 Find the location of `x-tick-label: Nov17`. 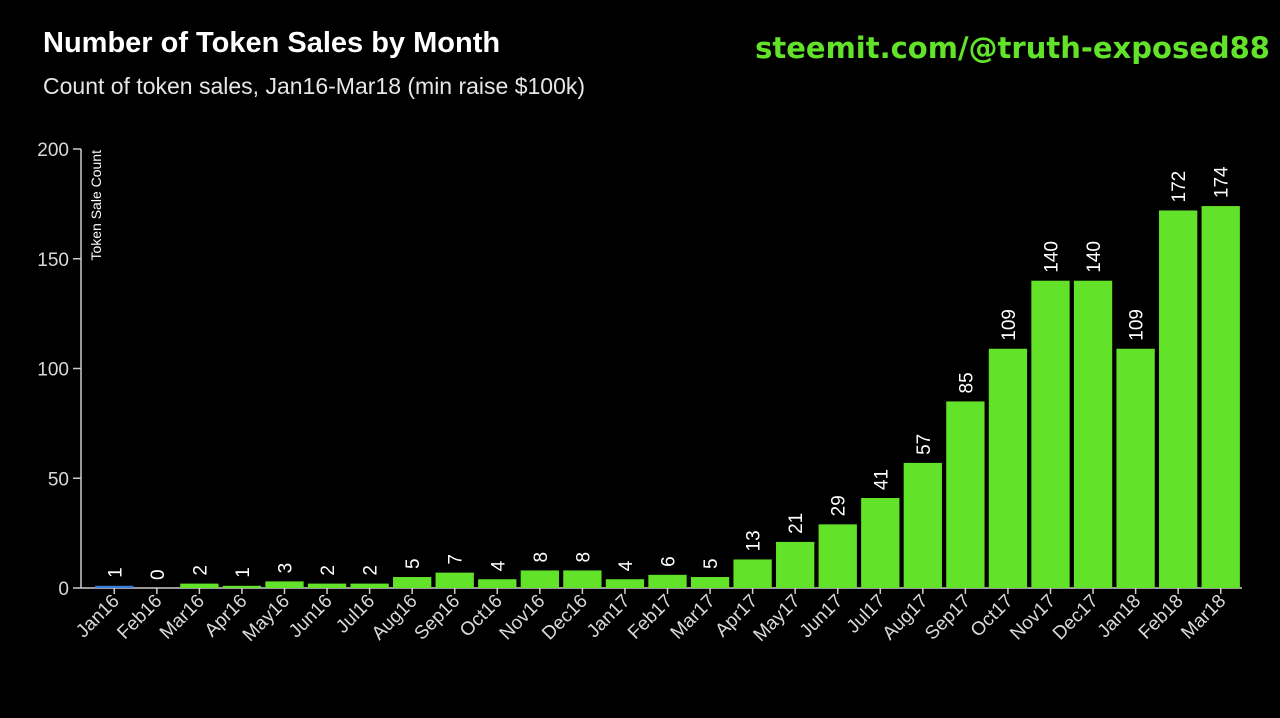

x-tick-label: Nov17 is located at coordinates (1033, 618).